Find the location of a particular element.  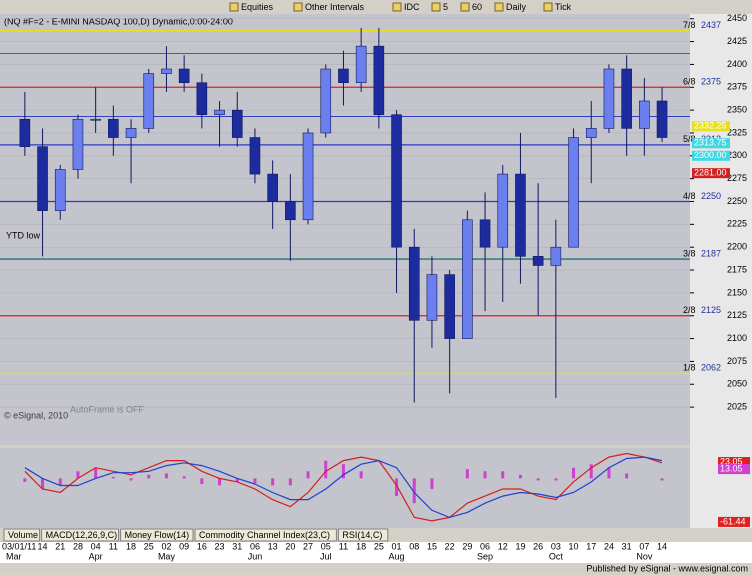

toolbar-button: Other Intervals is located at coordinates (335, 7).